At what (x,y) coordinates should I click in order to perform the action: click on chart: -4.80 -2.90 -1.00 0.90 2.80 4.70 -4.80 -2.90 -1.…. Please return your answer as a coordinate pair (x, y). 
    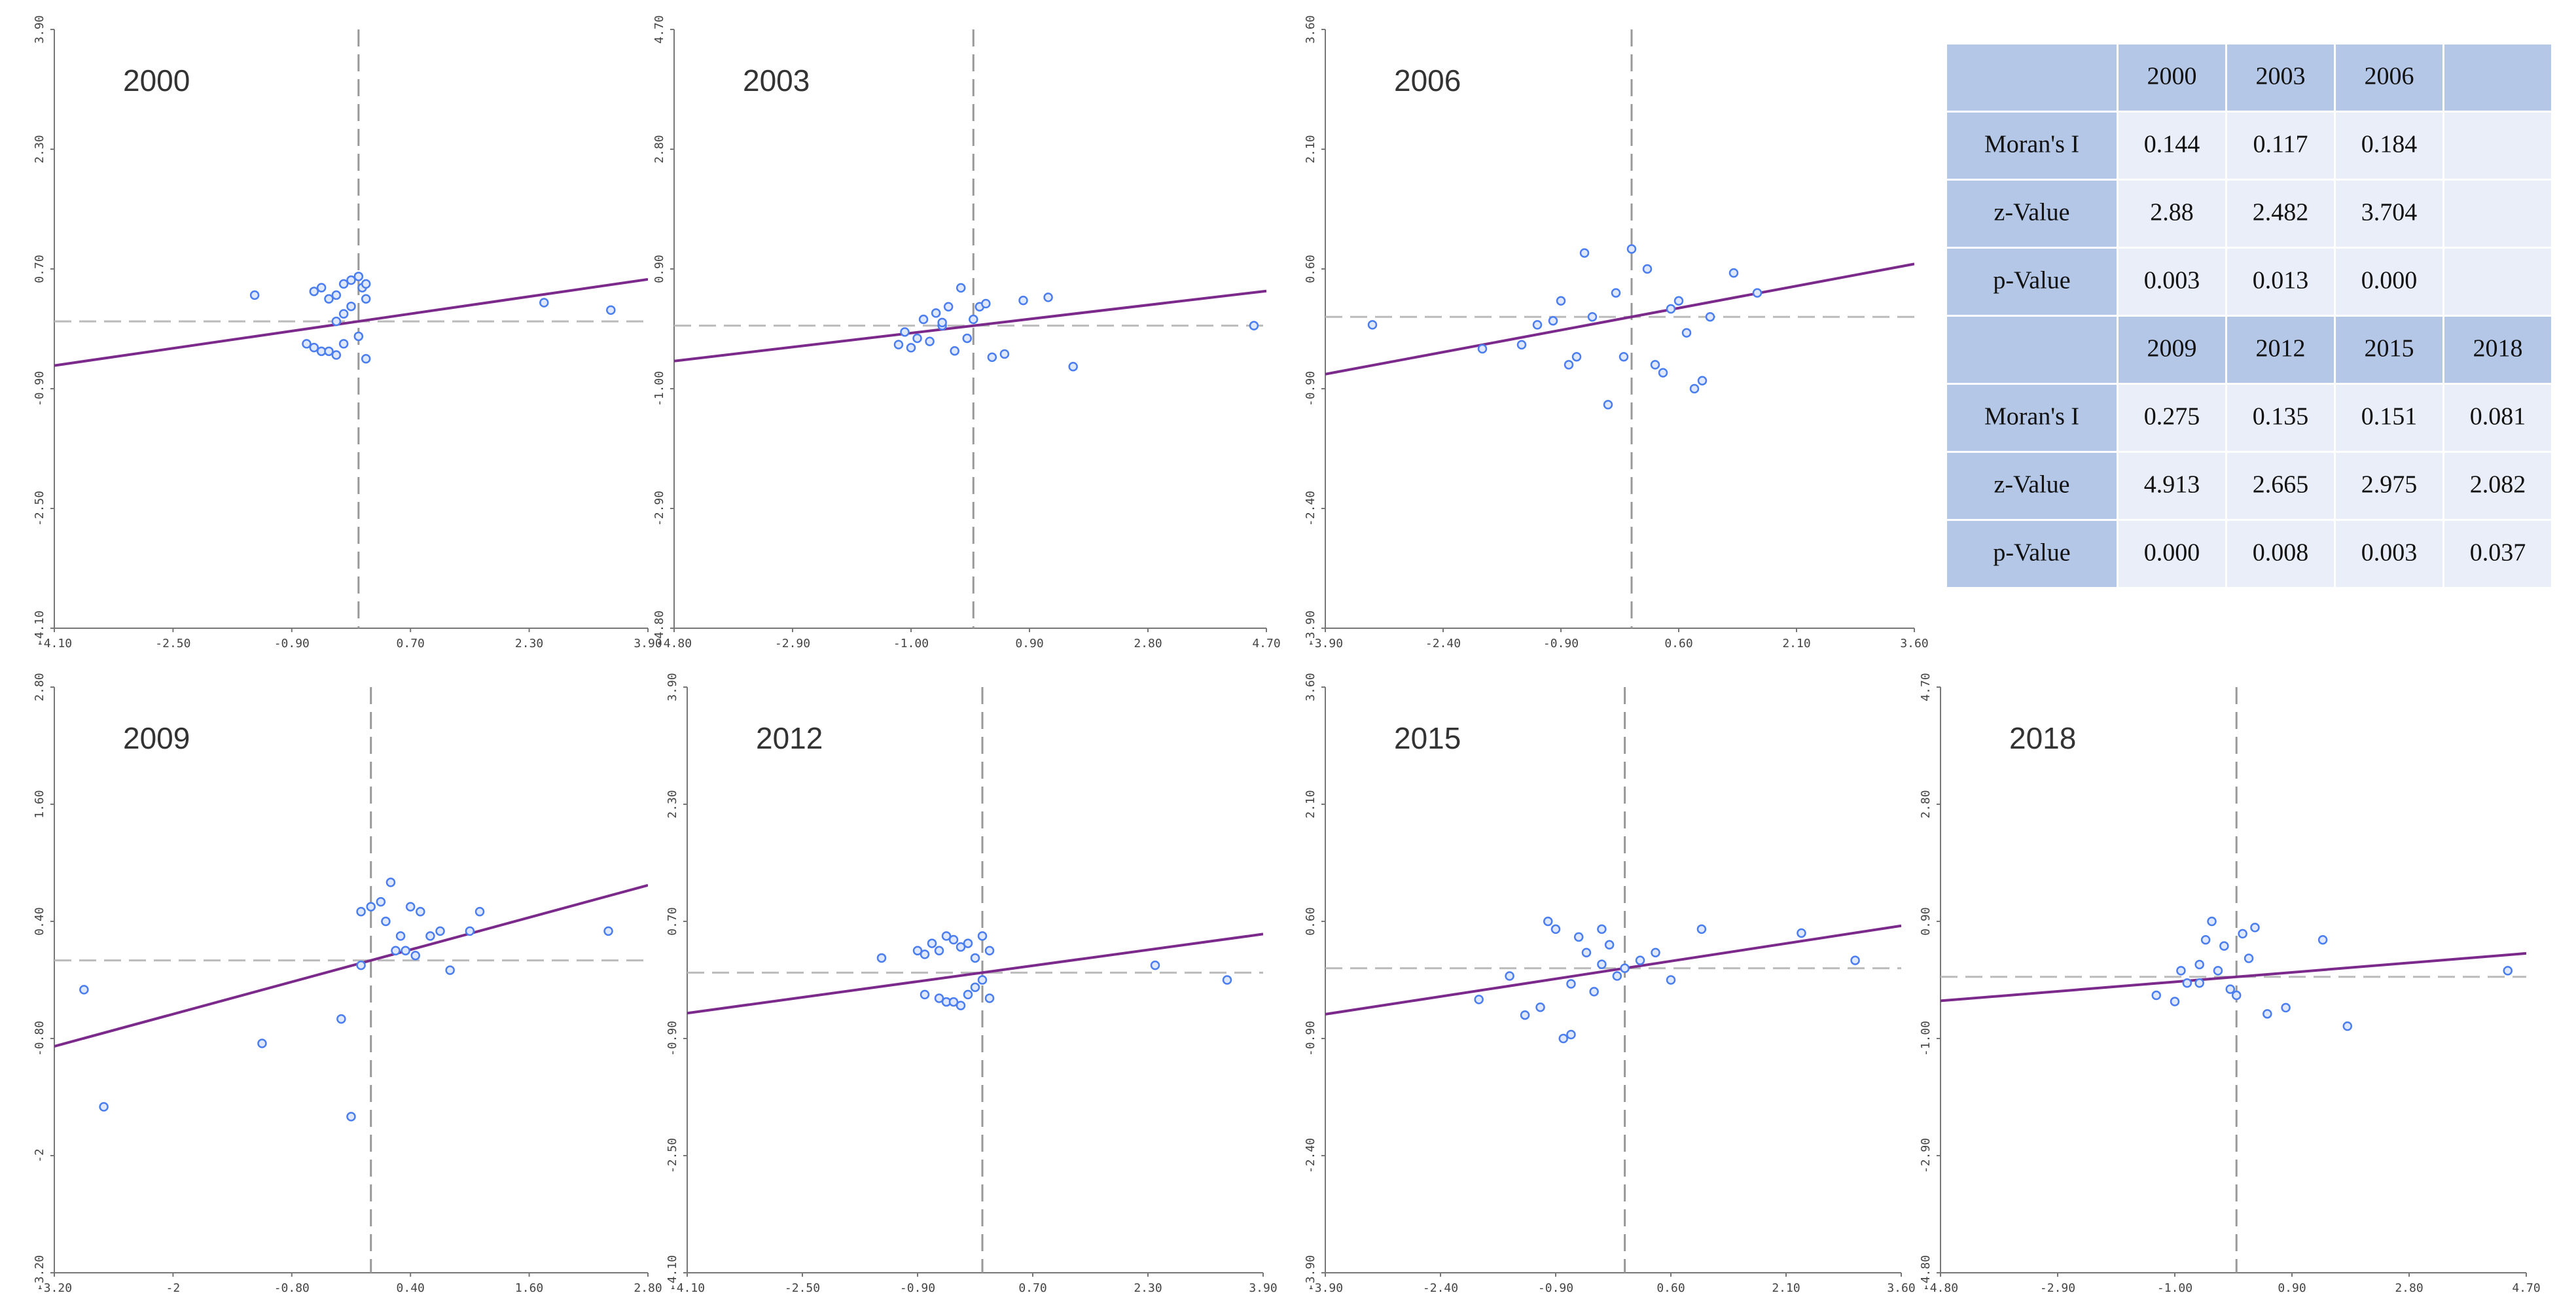
    Looking at the image, I should click on (967, 332).